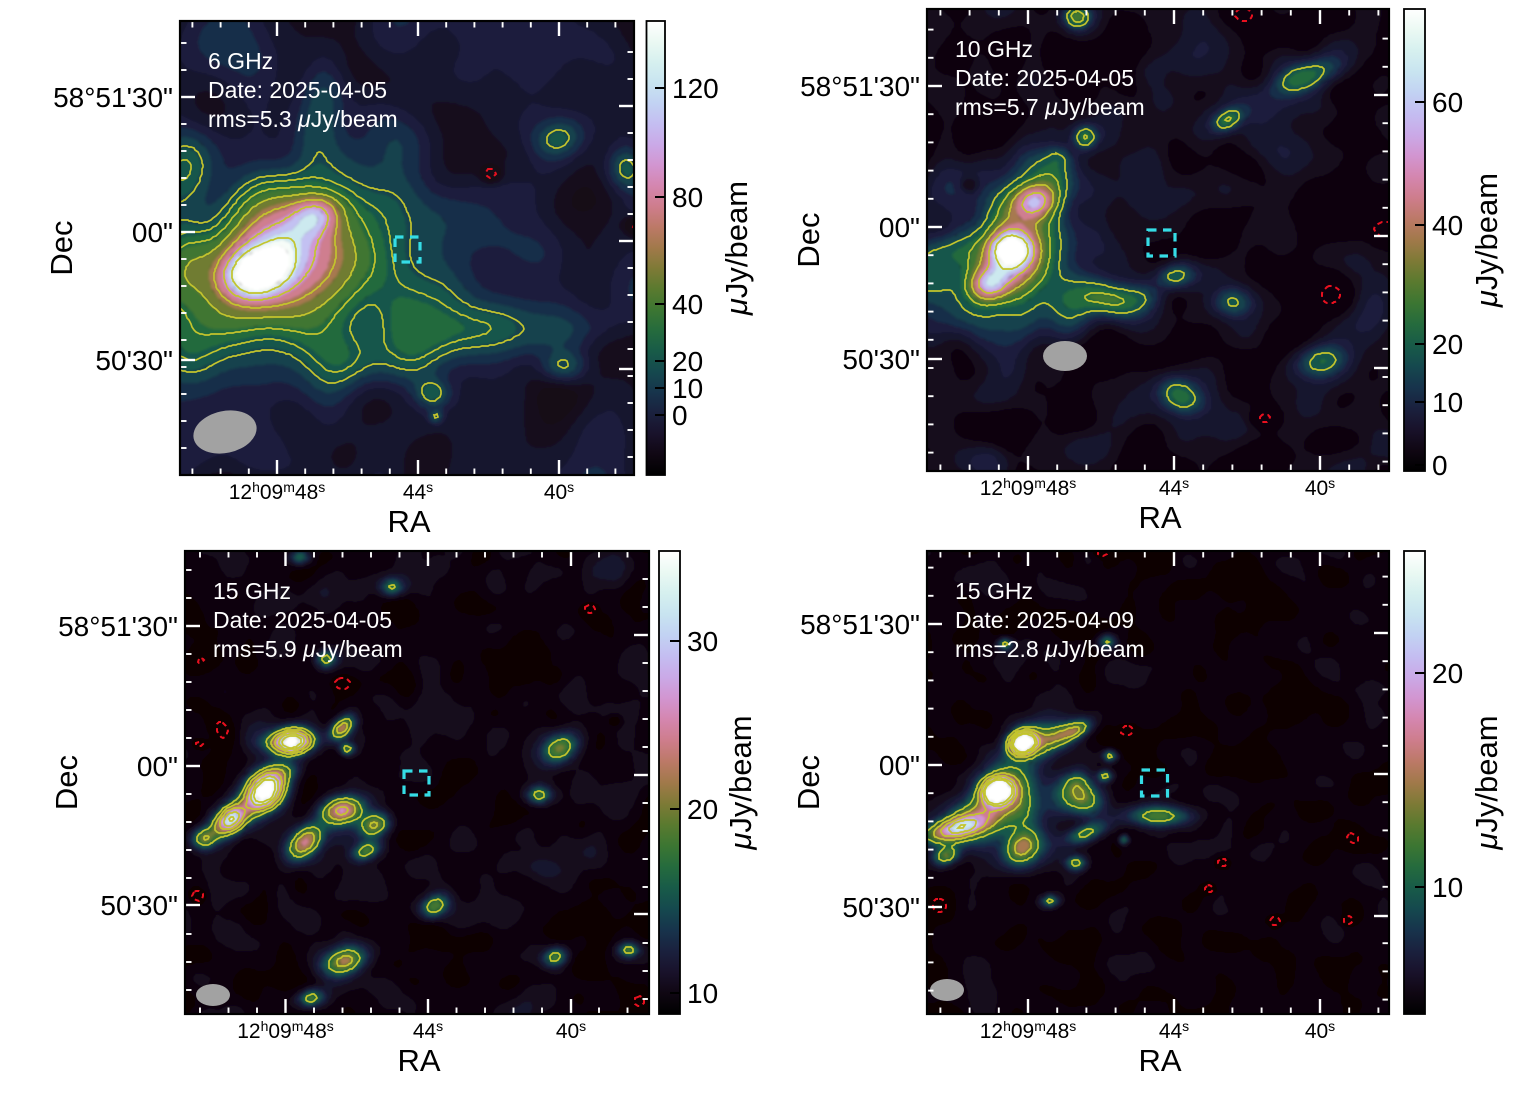 This screenshot has width=1520, height=1098. Describe the element at coordinates (240, 61) in the screenshot. I see `svg-text: 6 GHz` at that location.